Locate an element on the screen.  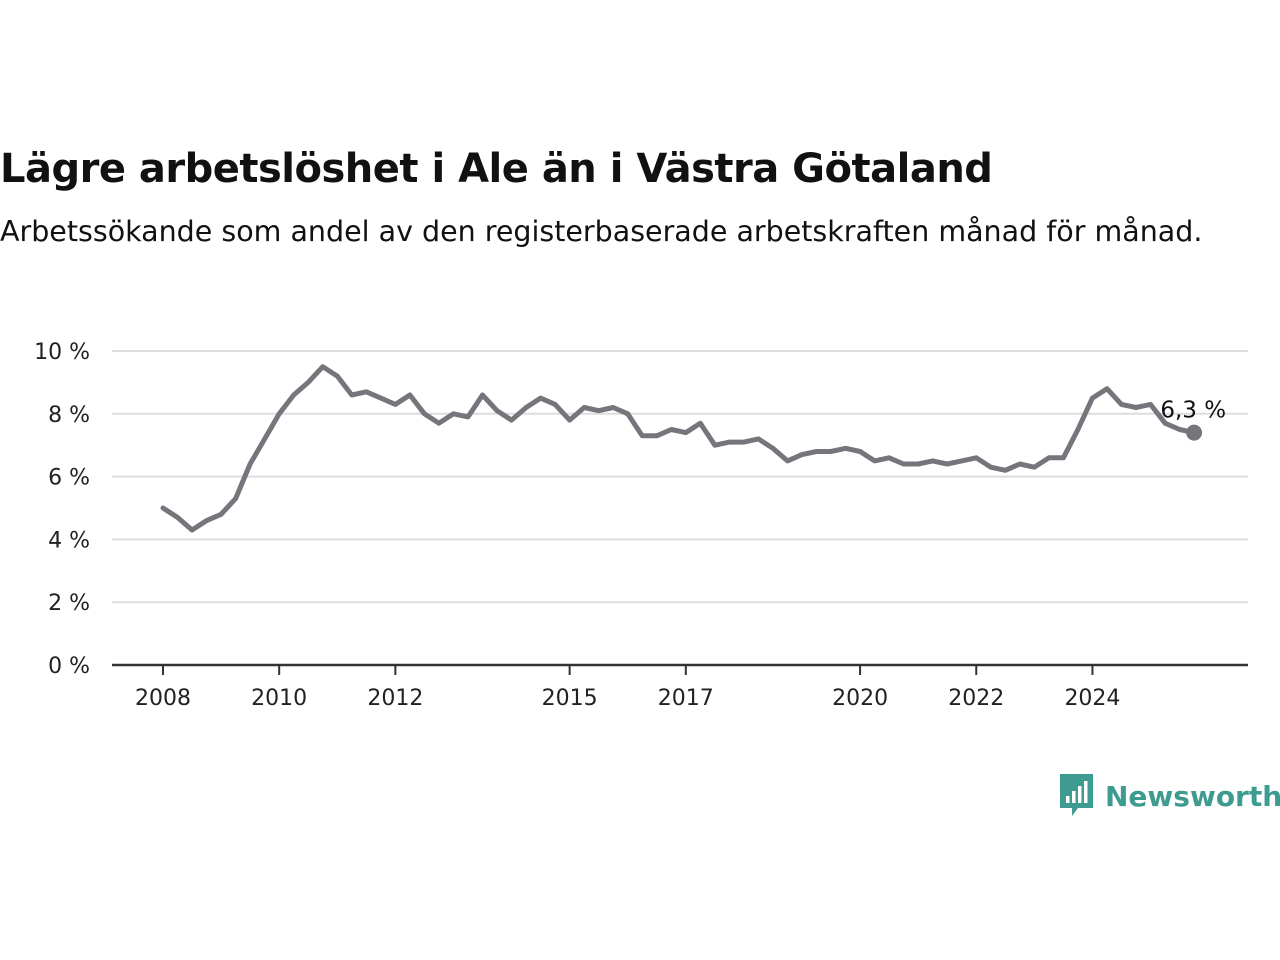
x-tick-label: 2012 is located at coordinates (395, 698).